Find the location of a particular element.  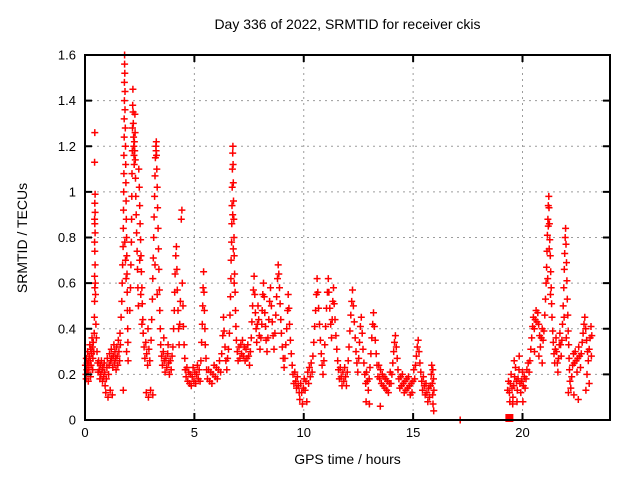

svg-text: 0.2 is located at coordinates (67, 374).